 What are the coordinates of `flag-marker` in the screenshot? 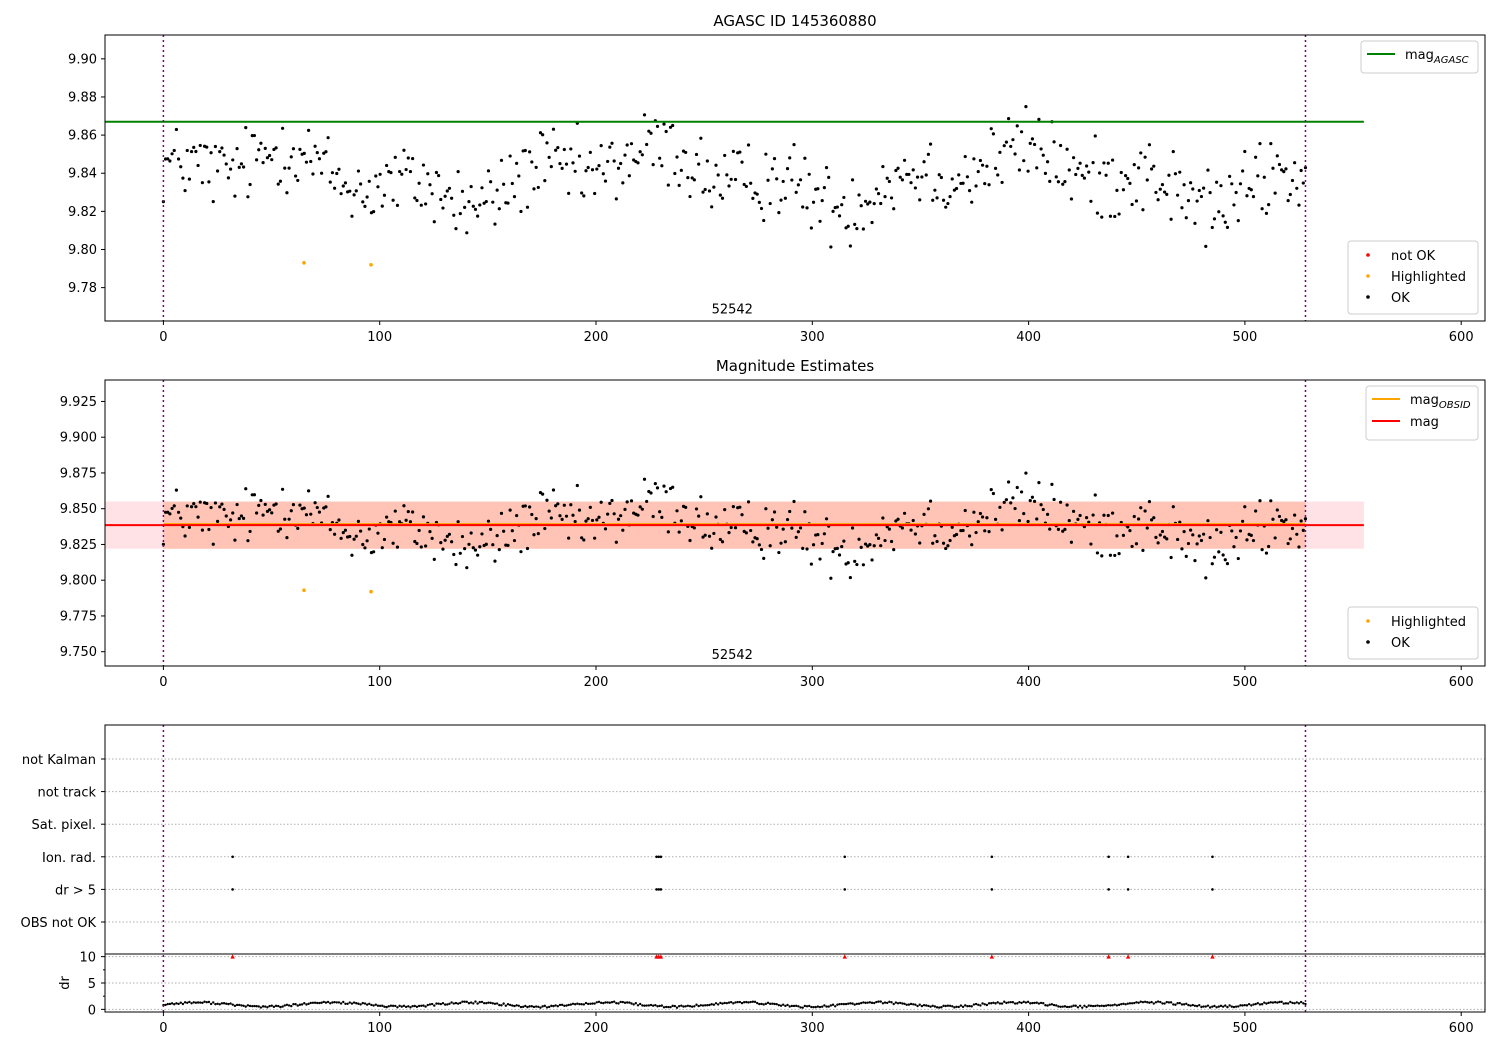 It's located at (1212, 889).